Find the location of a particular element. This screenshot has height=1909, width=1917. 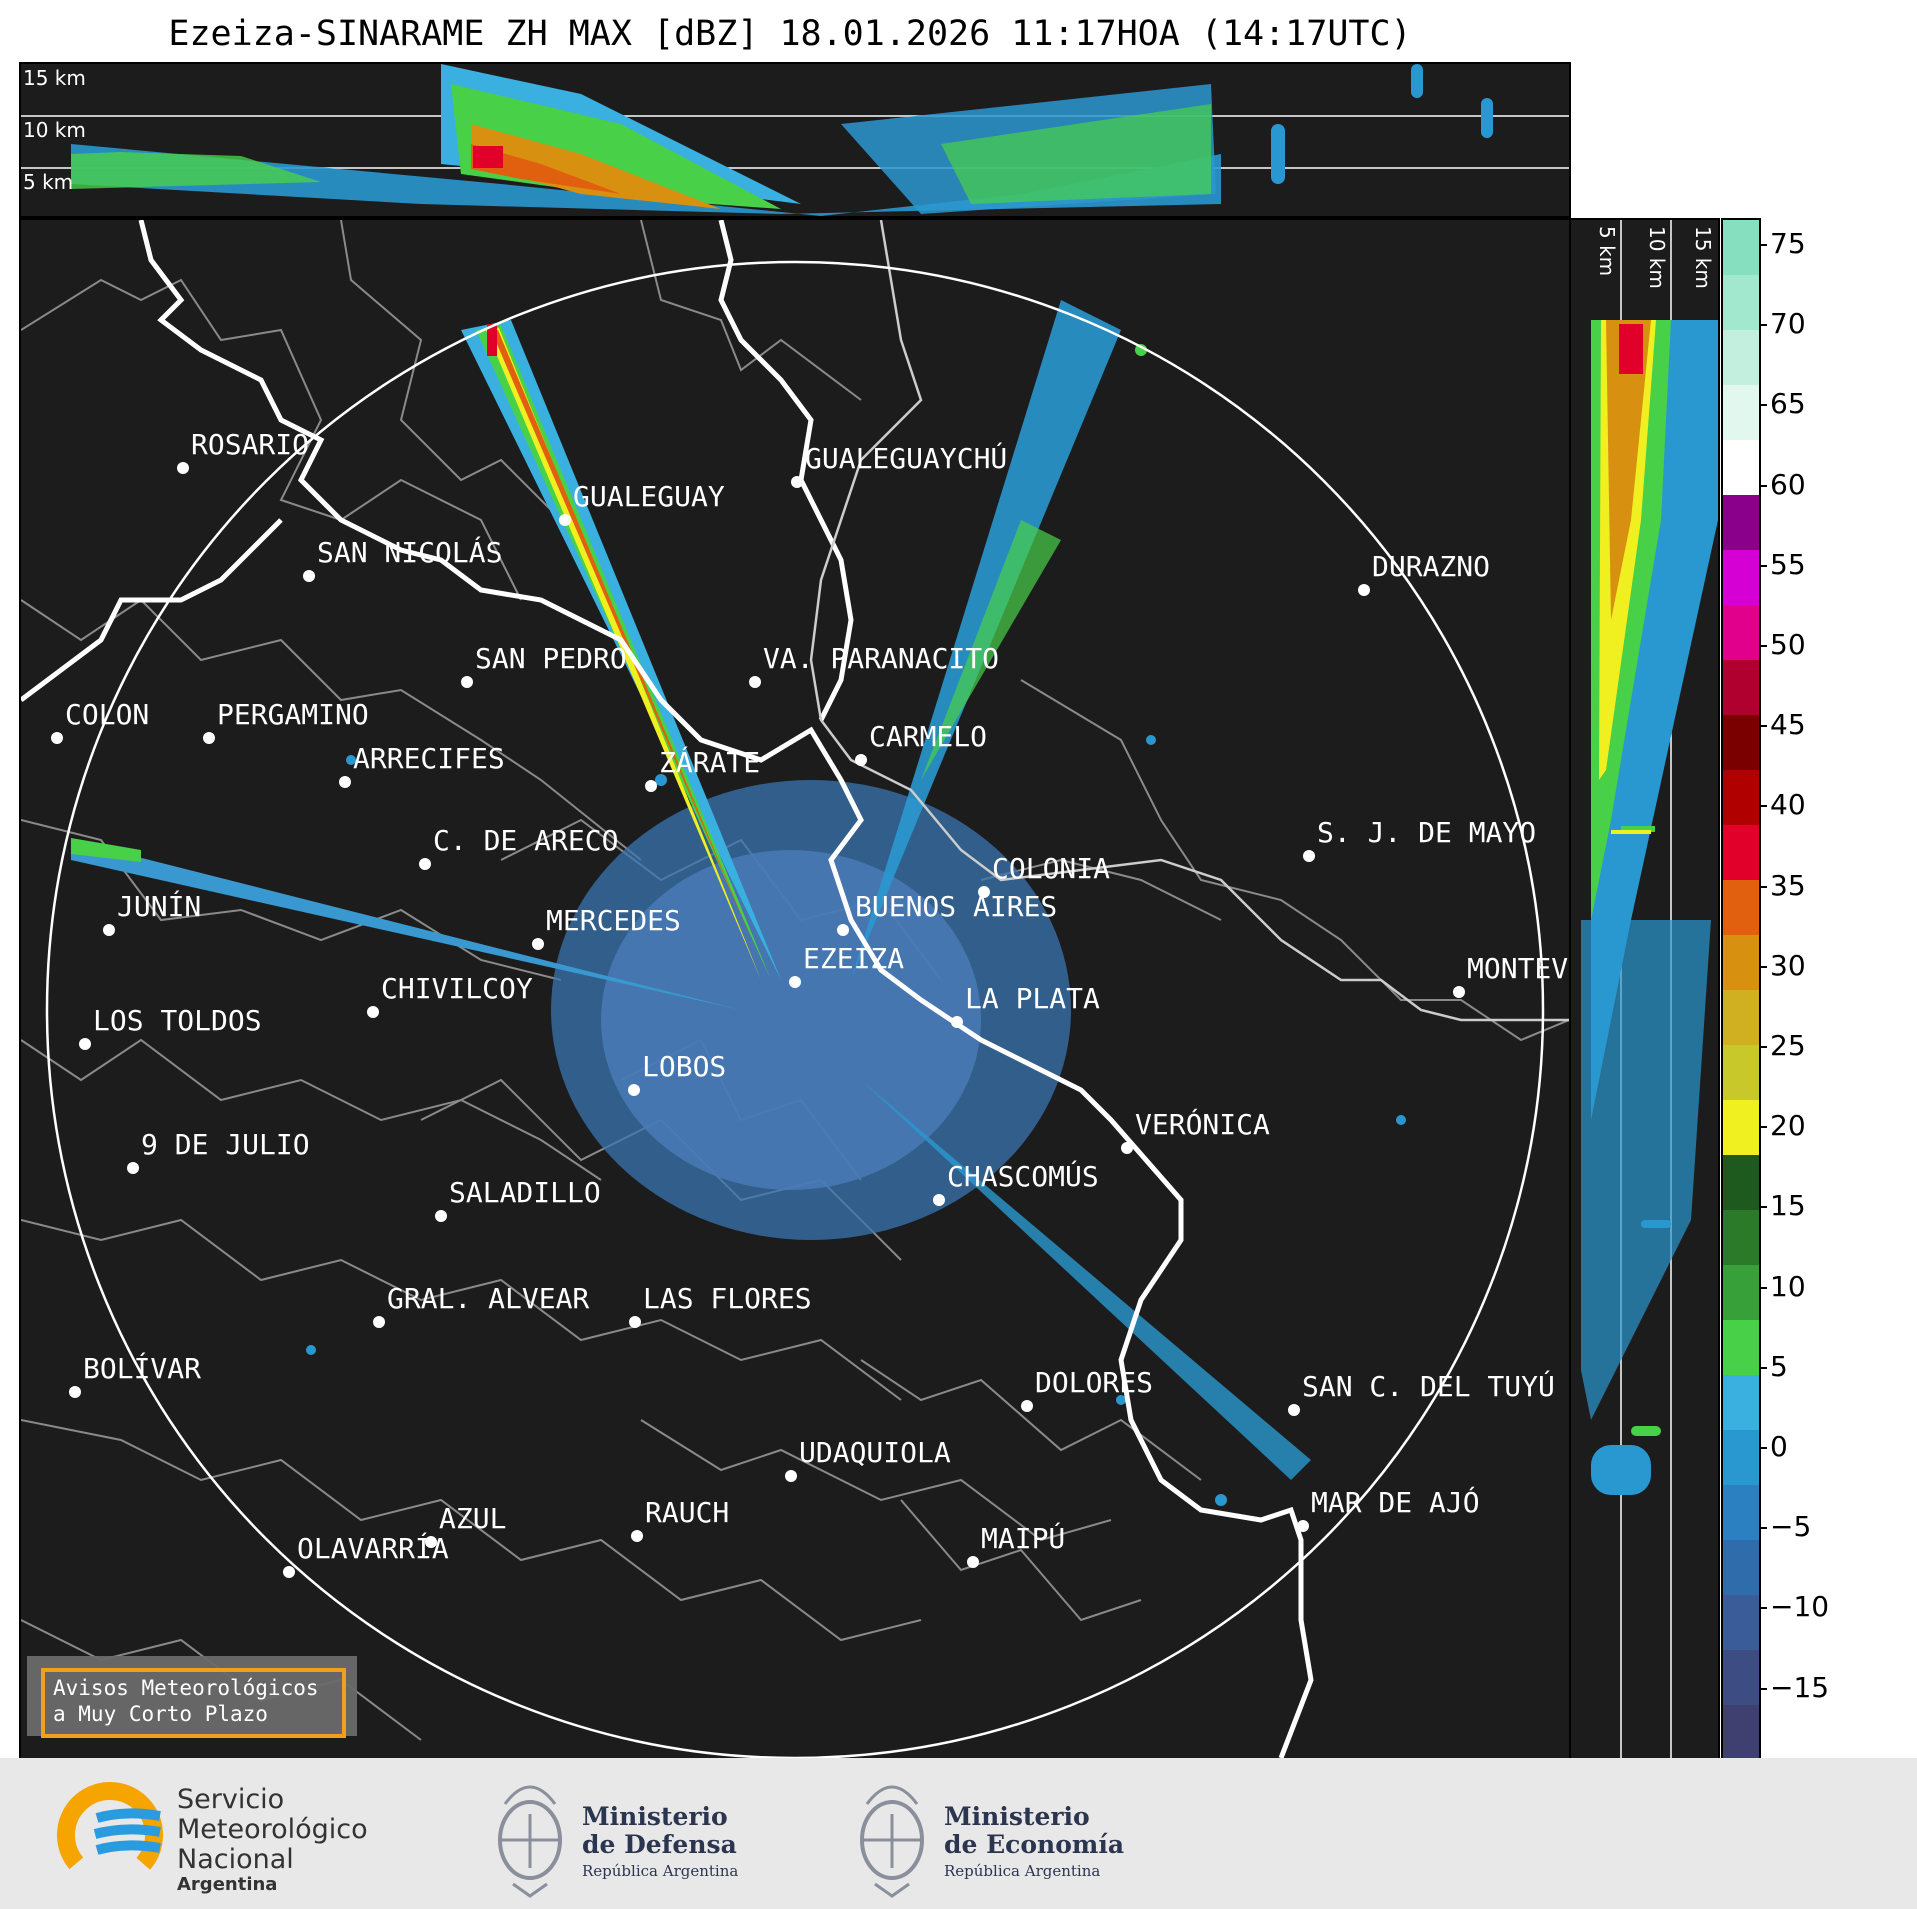

colorbar-tick-label: −15 is located at coordinates (1800, 1687).